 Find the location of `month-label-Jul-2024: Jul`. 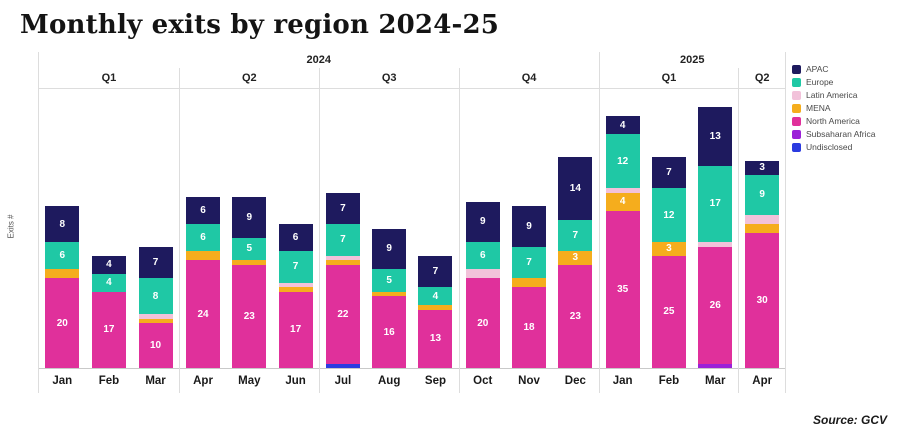

month-label-Jul-2024: Jul is located at coordinates (343, 381).